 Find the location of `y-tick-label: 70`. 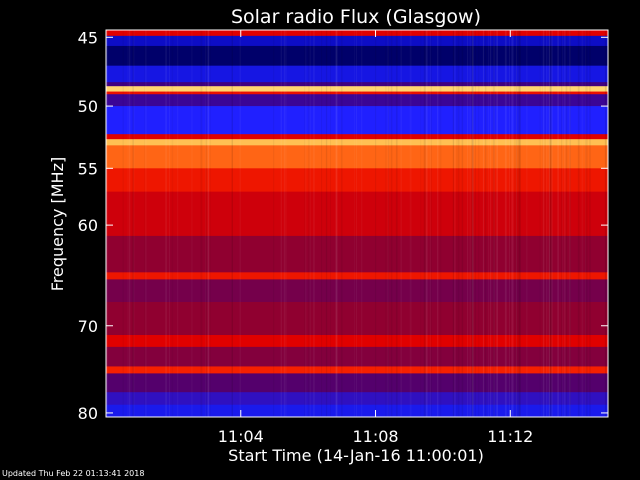

y-tick-label: 70 is located at coordinates (88, 326).